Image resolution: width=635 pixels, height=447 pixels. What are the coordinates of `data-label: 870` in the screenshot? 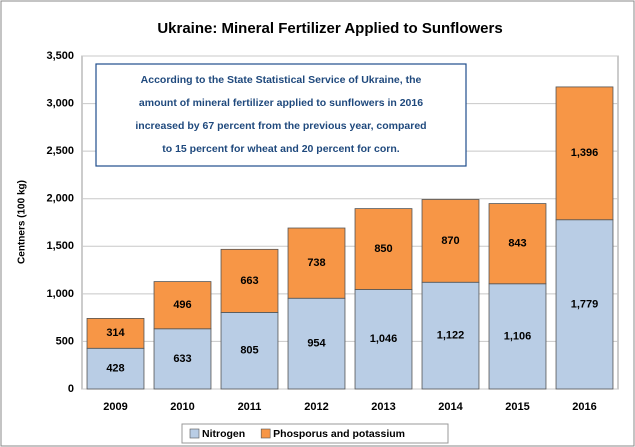 It's located at (450, 241).